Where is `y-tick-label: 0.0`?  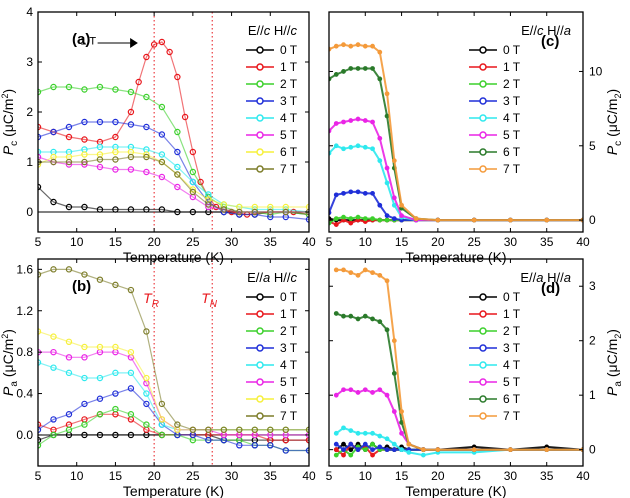 y-tick-label: 0.0 is located at coordinates (24, 435).